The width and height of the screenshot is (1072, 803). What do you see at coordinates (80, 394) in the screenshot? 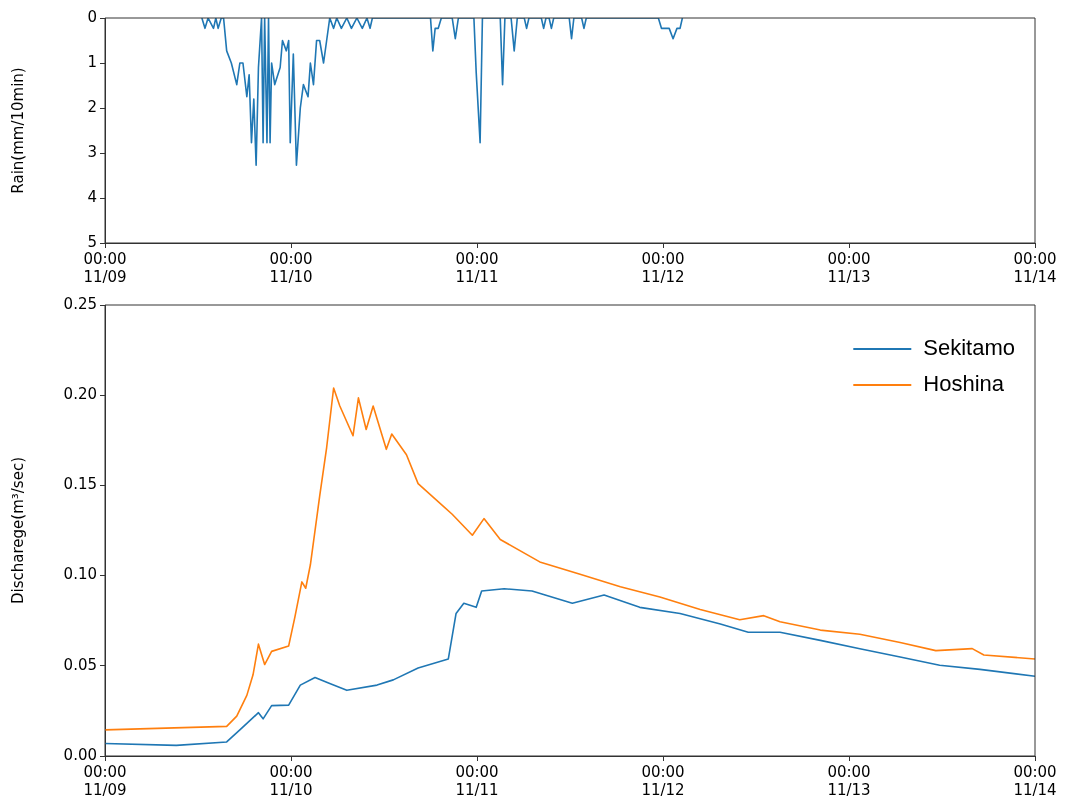
I see `y-tick-label: 0.20` at bounding box center [80, 394].